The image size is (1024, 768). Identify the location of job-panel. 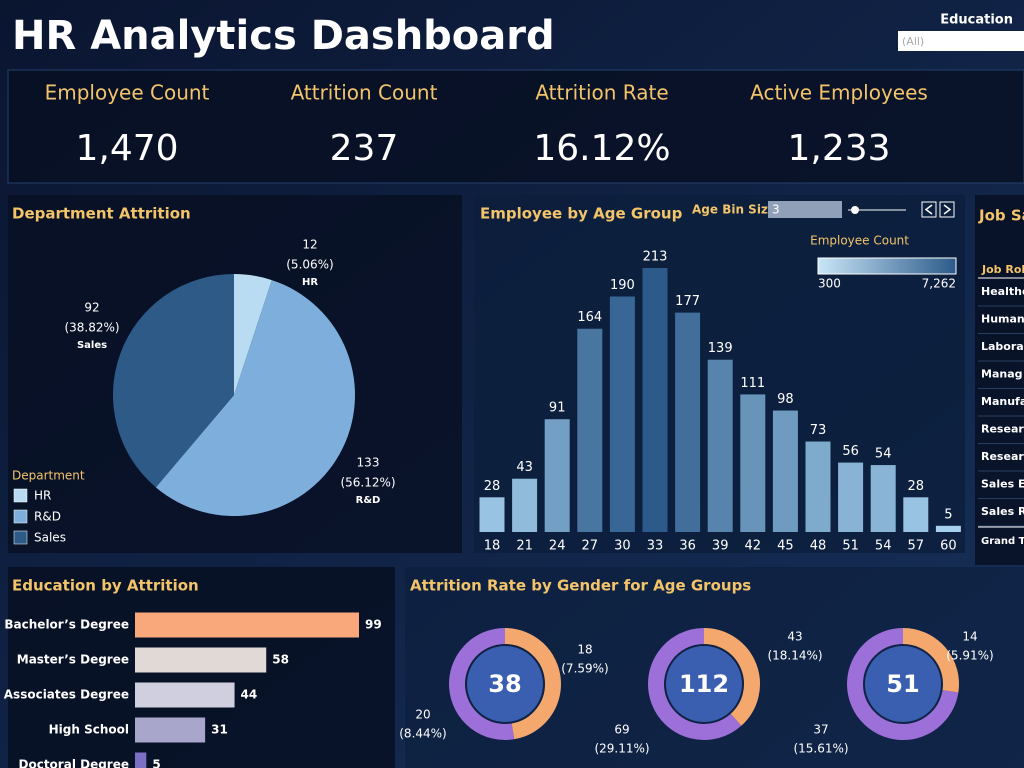
(999, 380).